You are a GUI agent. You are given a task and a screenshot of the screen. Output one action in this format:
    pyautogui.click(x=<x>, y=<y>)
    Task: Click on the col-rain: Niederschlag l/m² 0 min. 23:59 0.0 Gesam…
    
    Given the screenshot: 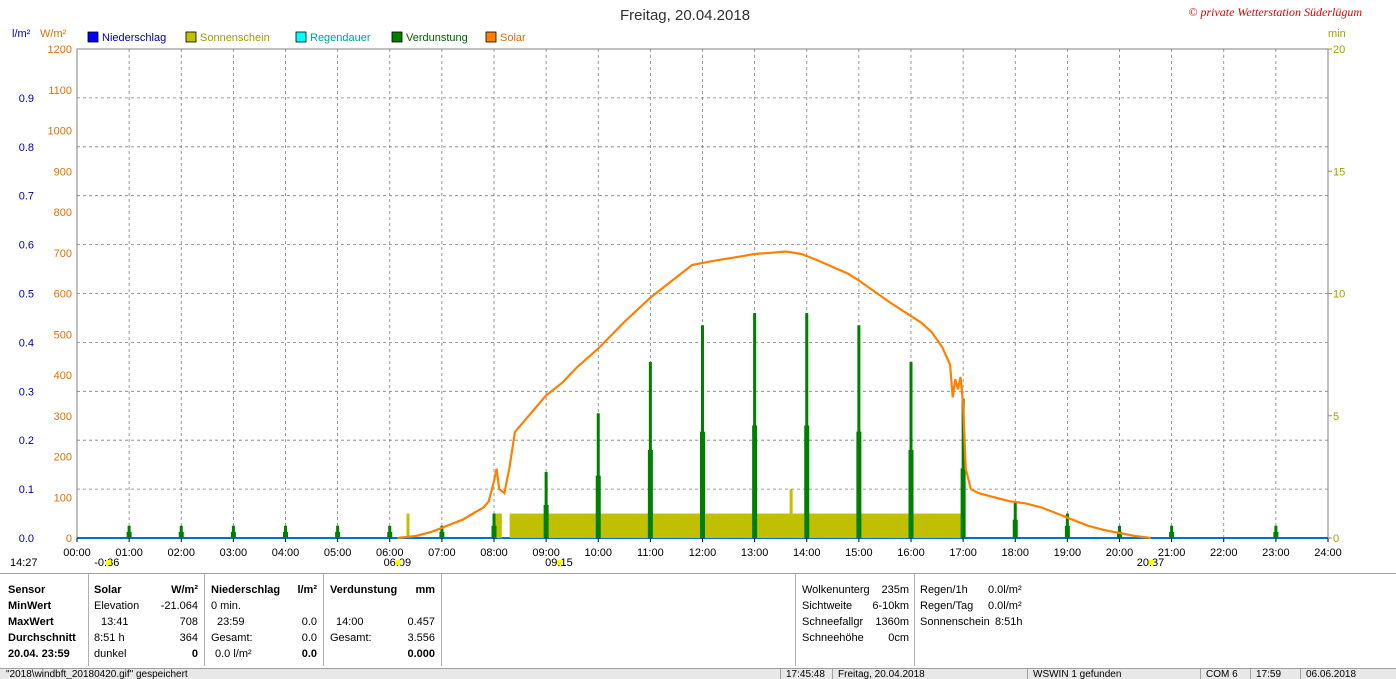 What is the action you would take?
    pyautogui.click(x=264, y=620)
    